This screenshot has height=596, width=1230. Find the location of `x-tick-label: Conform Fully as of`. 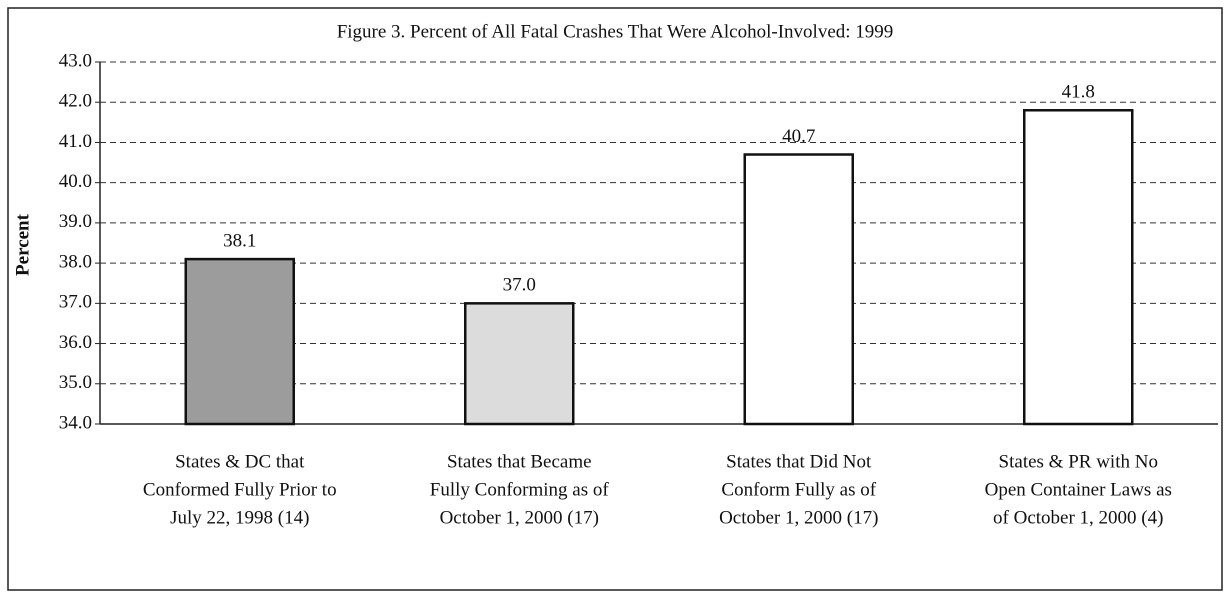

x-tick-label: Conform Fully as of is located at coordinates (798, 489).